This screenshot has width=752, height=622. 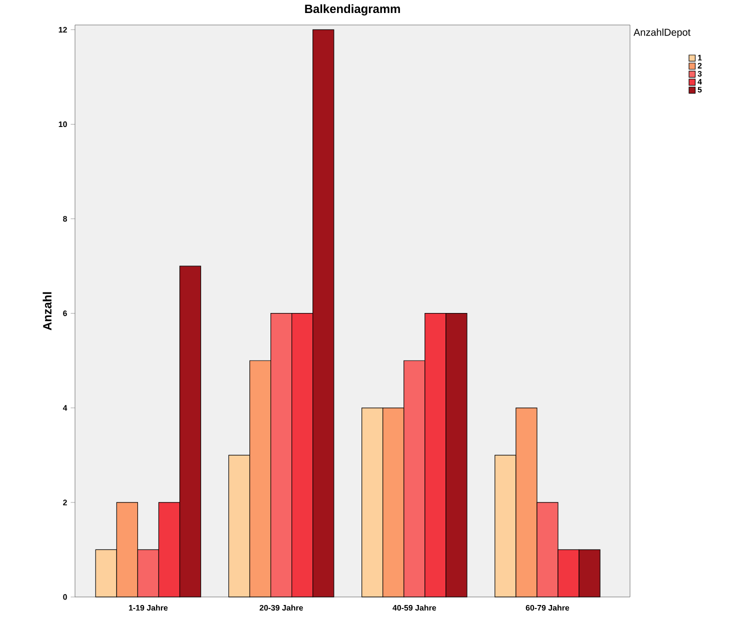 I want to click on chart-title: Balkendiagramm, so click(x=352, y=10).